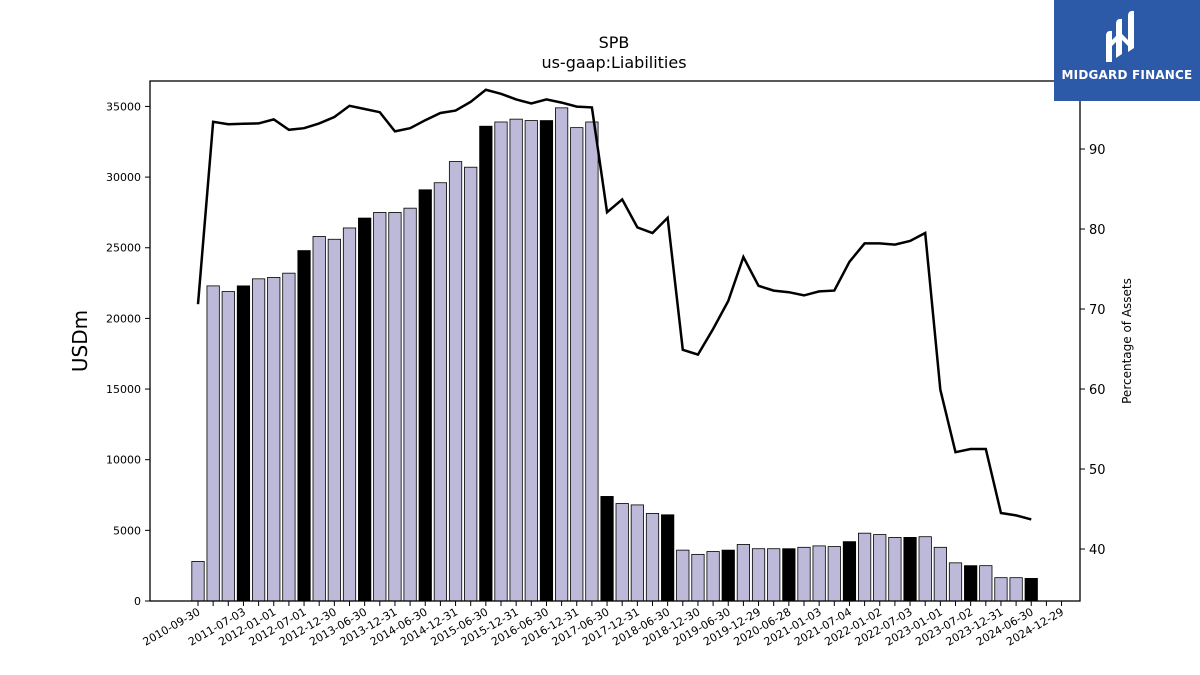 Image resolution: width=1200 pixels, height=675 pixels. Describe the element at coordinates (123, 318) in the screenshot. I see `y-tick-label: 20000` at that location.